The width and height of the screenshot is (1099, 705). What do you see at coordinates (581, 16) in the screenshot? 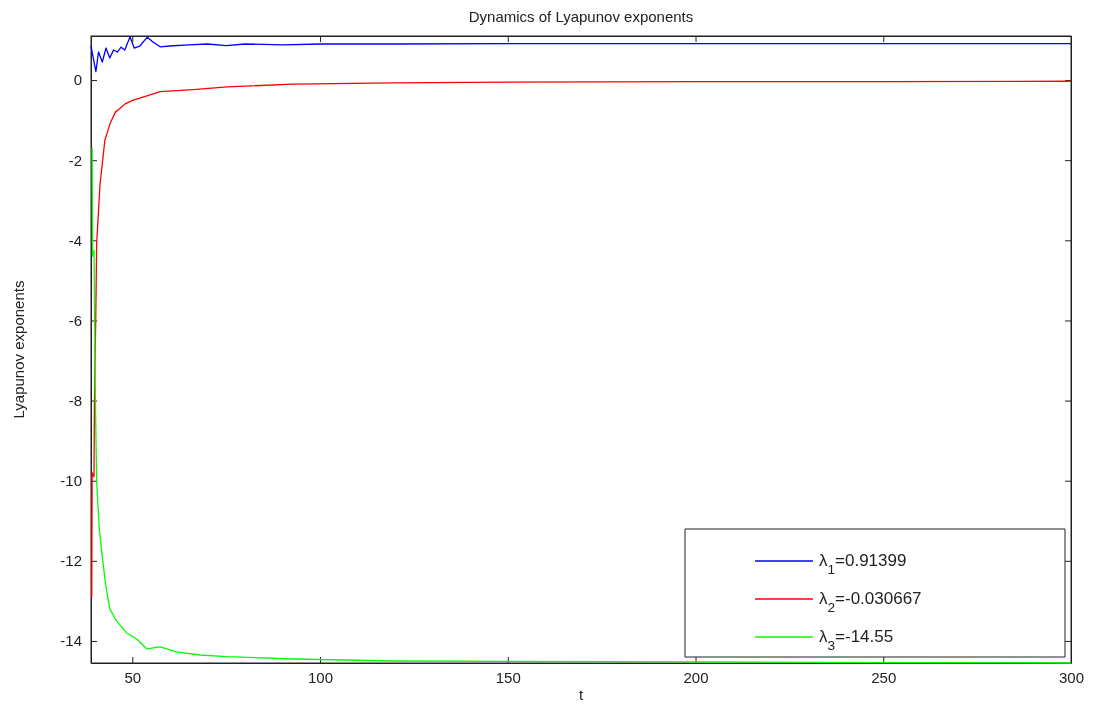
I see `chart-title: Dynamics of Lyapunov exponents` at bounding box center [581, 16].